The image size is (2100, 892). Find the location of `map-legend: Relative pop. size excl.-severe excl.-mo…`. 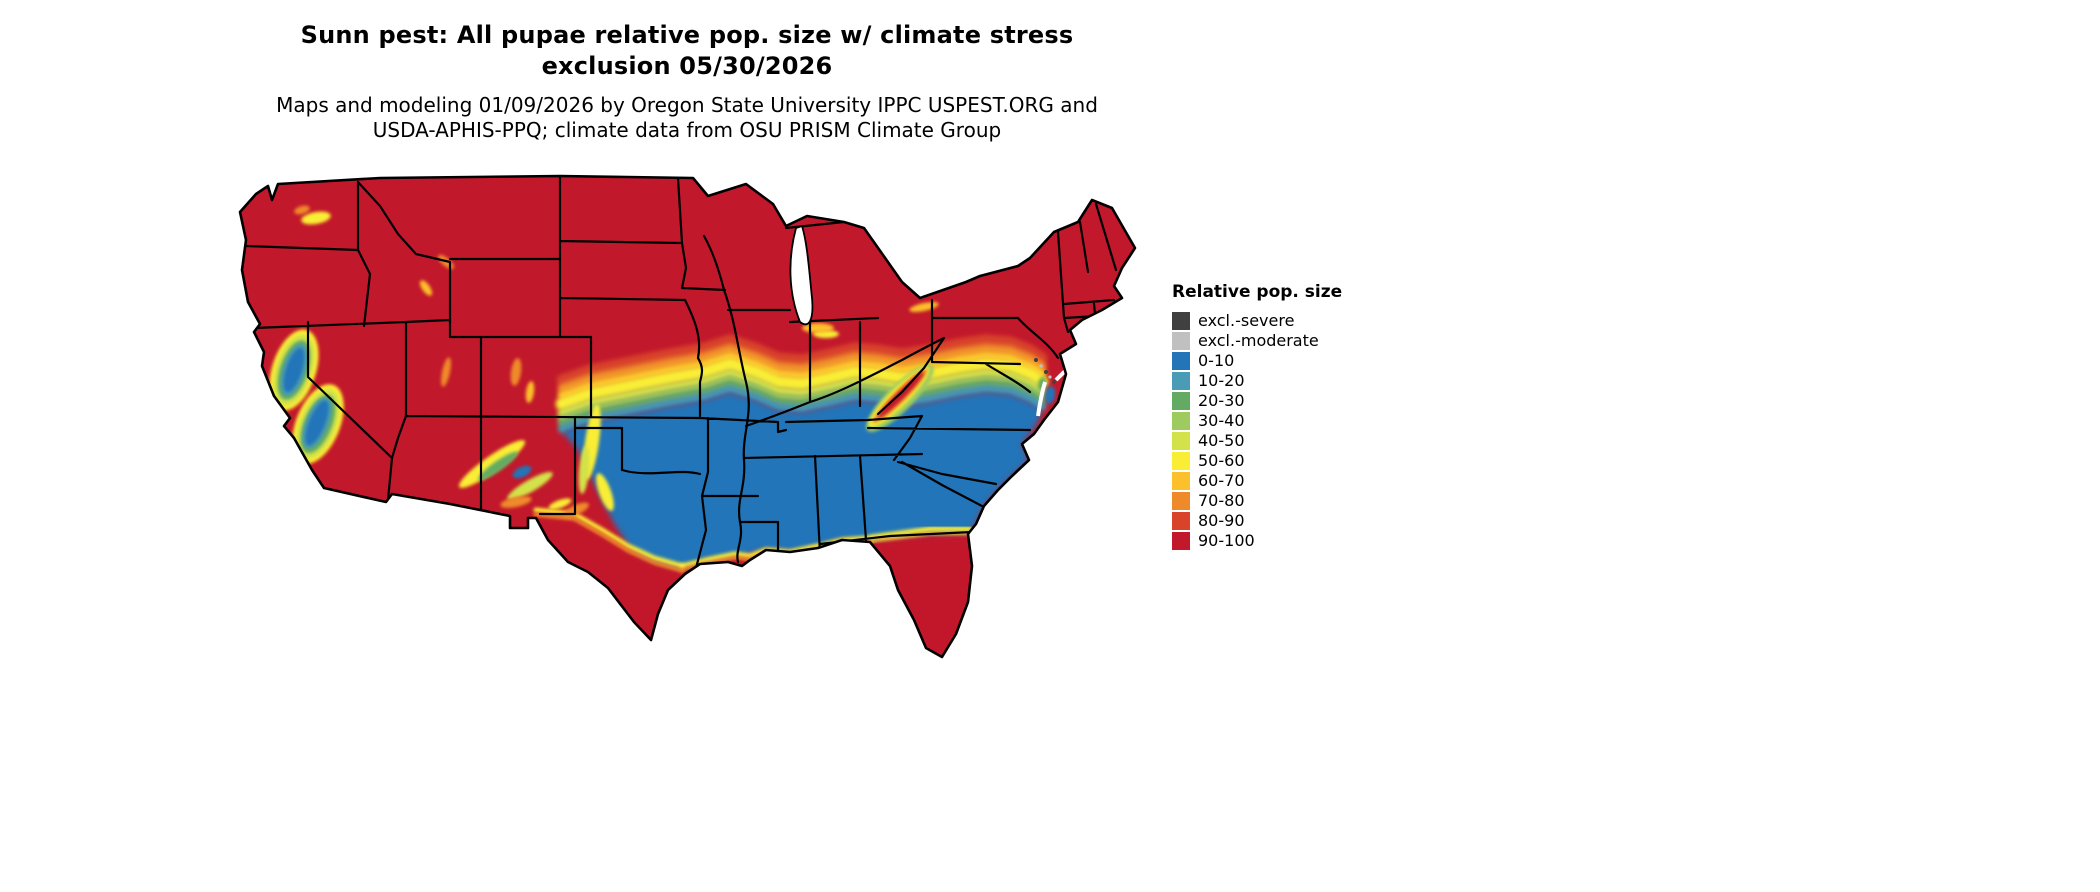

map-legend: Relative pop. size excl.-severe excl.-mo… is located at coordinates (1257, 416).